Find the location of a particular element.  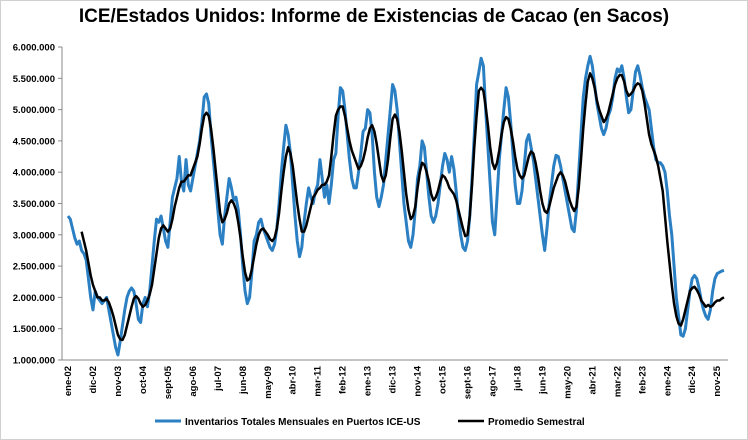

x-tick-label: oct-15 is located at coordinates (443, 379).